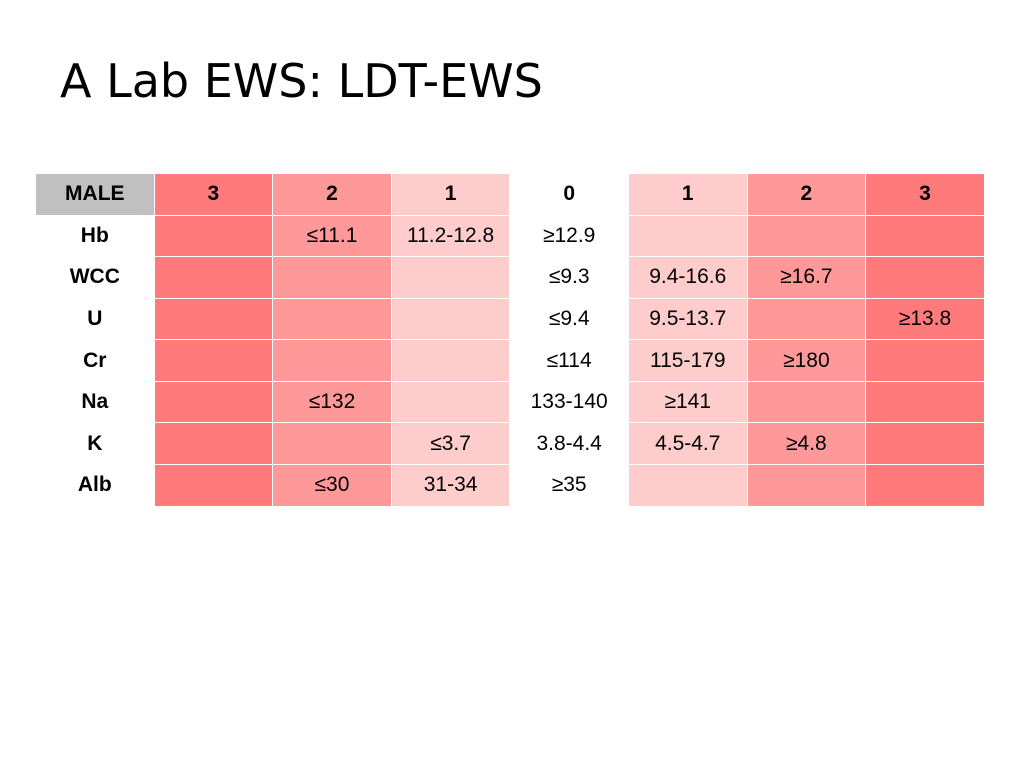 The height and width of the screenshot is (767, 1023). What do you see at coordinates (569, 319) in the screenshot?
I see `table-cell: ≤9.4` at bounding box center [569, 319].